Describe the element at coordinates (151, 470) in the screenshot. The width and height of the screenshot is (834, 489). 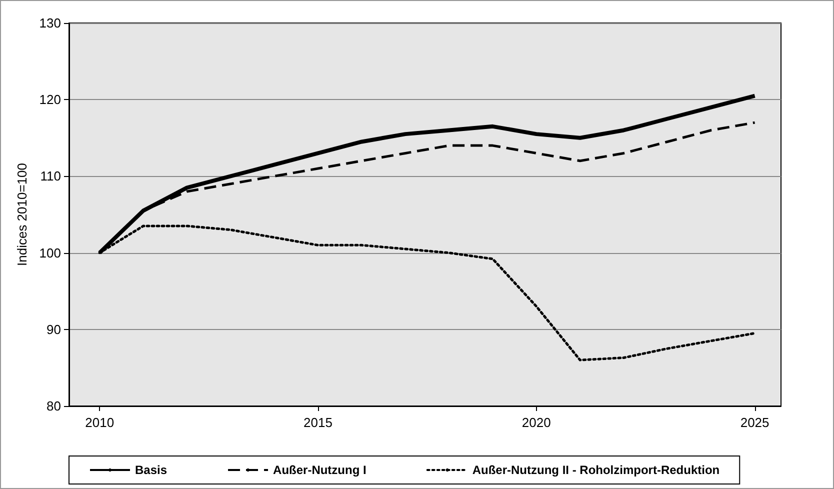
I see `legend-label: Basis` at that location.